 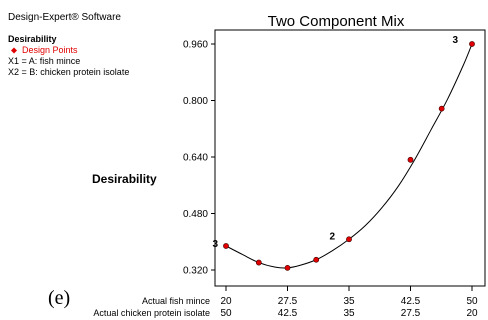 I want to click on design-point-legend-icon, so click(x=14, y=50).